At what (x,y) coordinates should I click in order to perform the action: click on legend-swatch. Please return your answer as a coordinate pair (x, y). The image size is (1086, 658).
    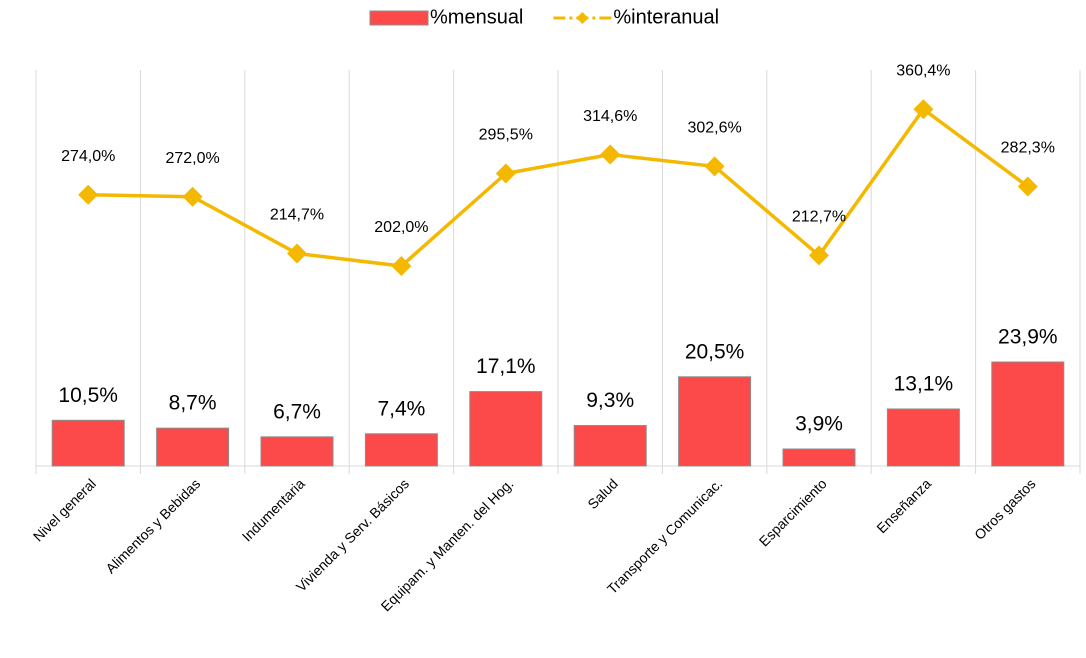
    Looking at the image, I should click on (399, 18).